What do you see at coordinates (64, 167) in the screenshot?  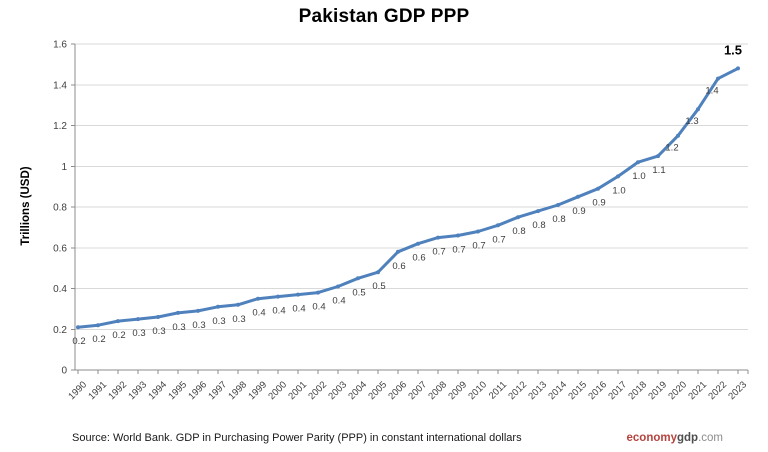 I see `y-tick-label: 1` at bounding box center [64, 167].